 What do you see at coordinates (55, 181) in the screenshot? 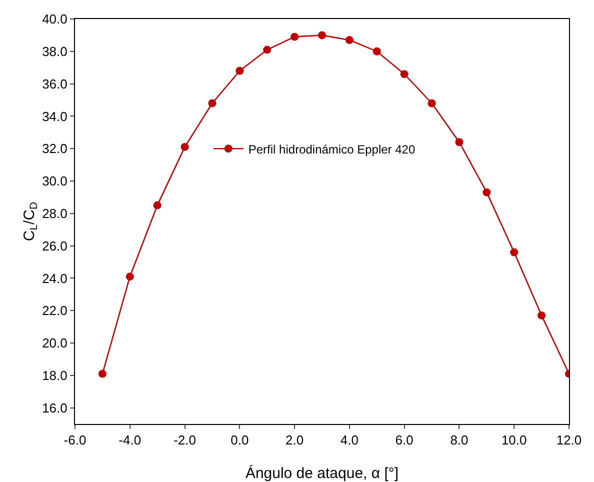
I see `y-tick-label: 30.0` at bounding box center [55, 181].